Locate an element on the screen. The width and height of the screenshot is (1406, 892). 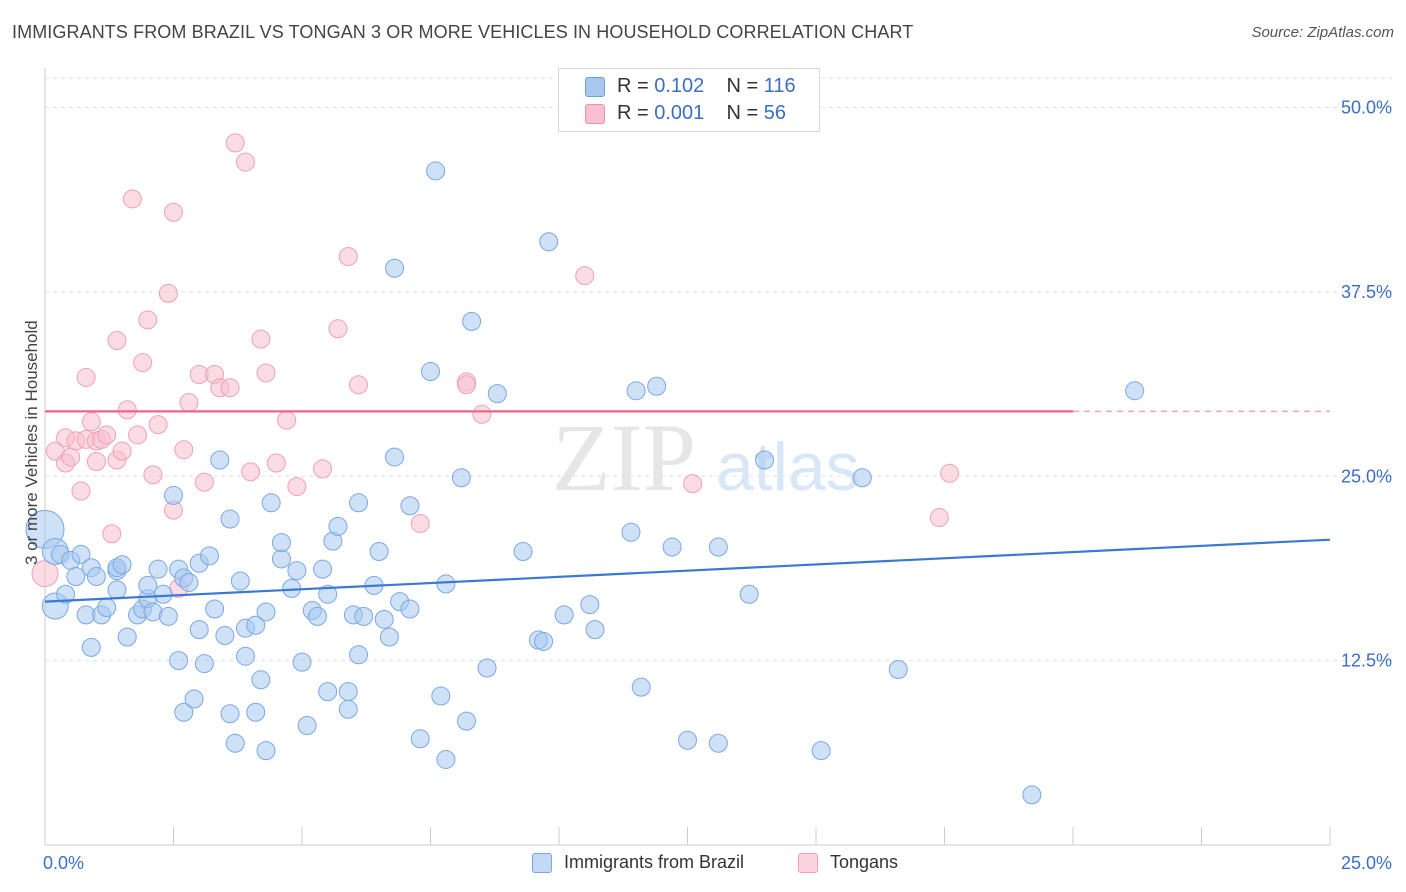
legend-n-value-brazil: 116 is located at coordinates (779, 86).